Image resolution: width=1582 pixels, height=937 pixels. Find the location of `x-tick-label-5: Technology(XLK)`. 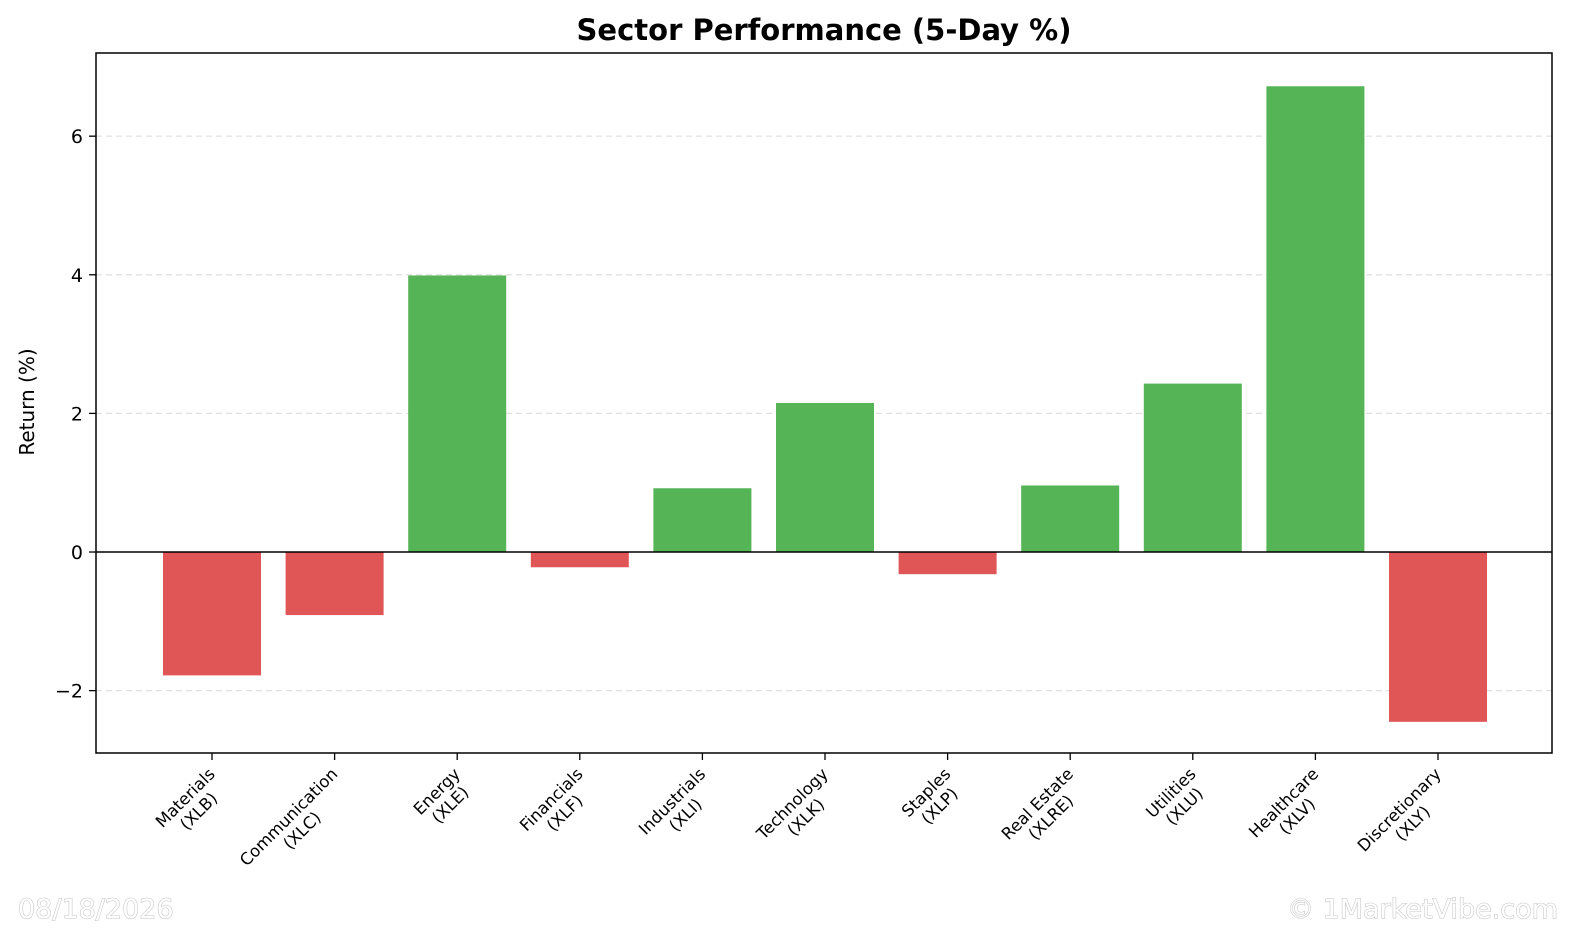

x-tick-label-5: Technology(XLK) is located at coordinates (798, 810).